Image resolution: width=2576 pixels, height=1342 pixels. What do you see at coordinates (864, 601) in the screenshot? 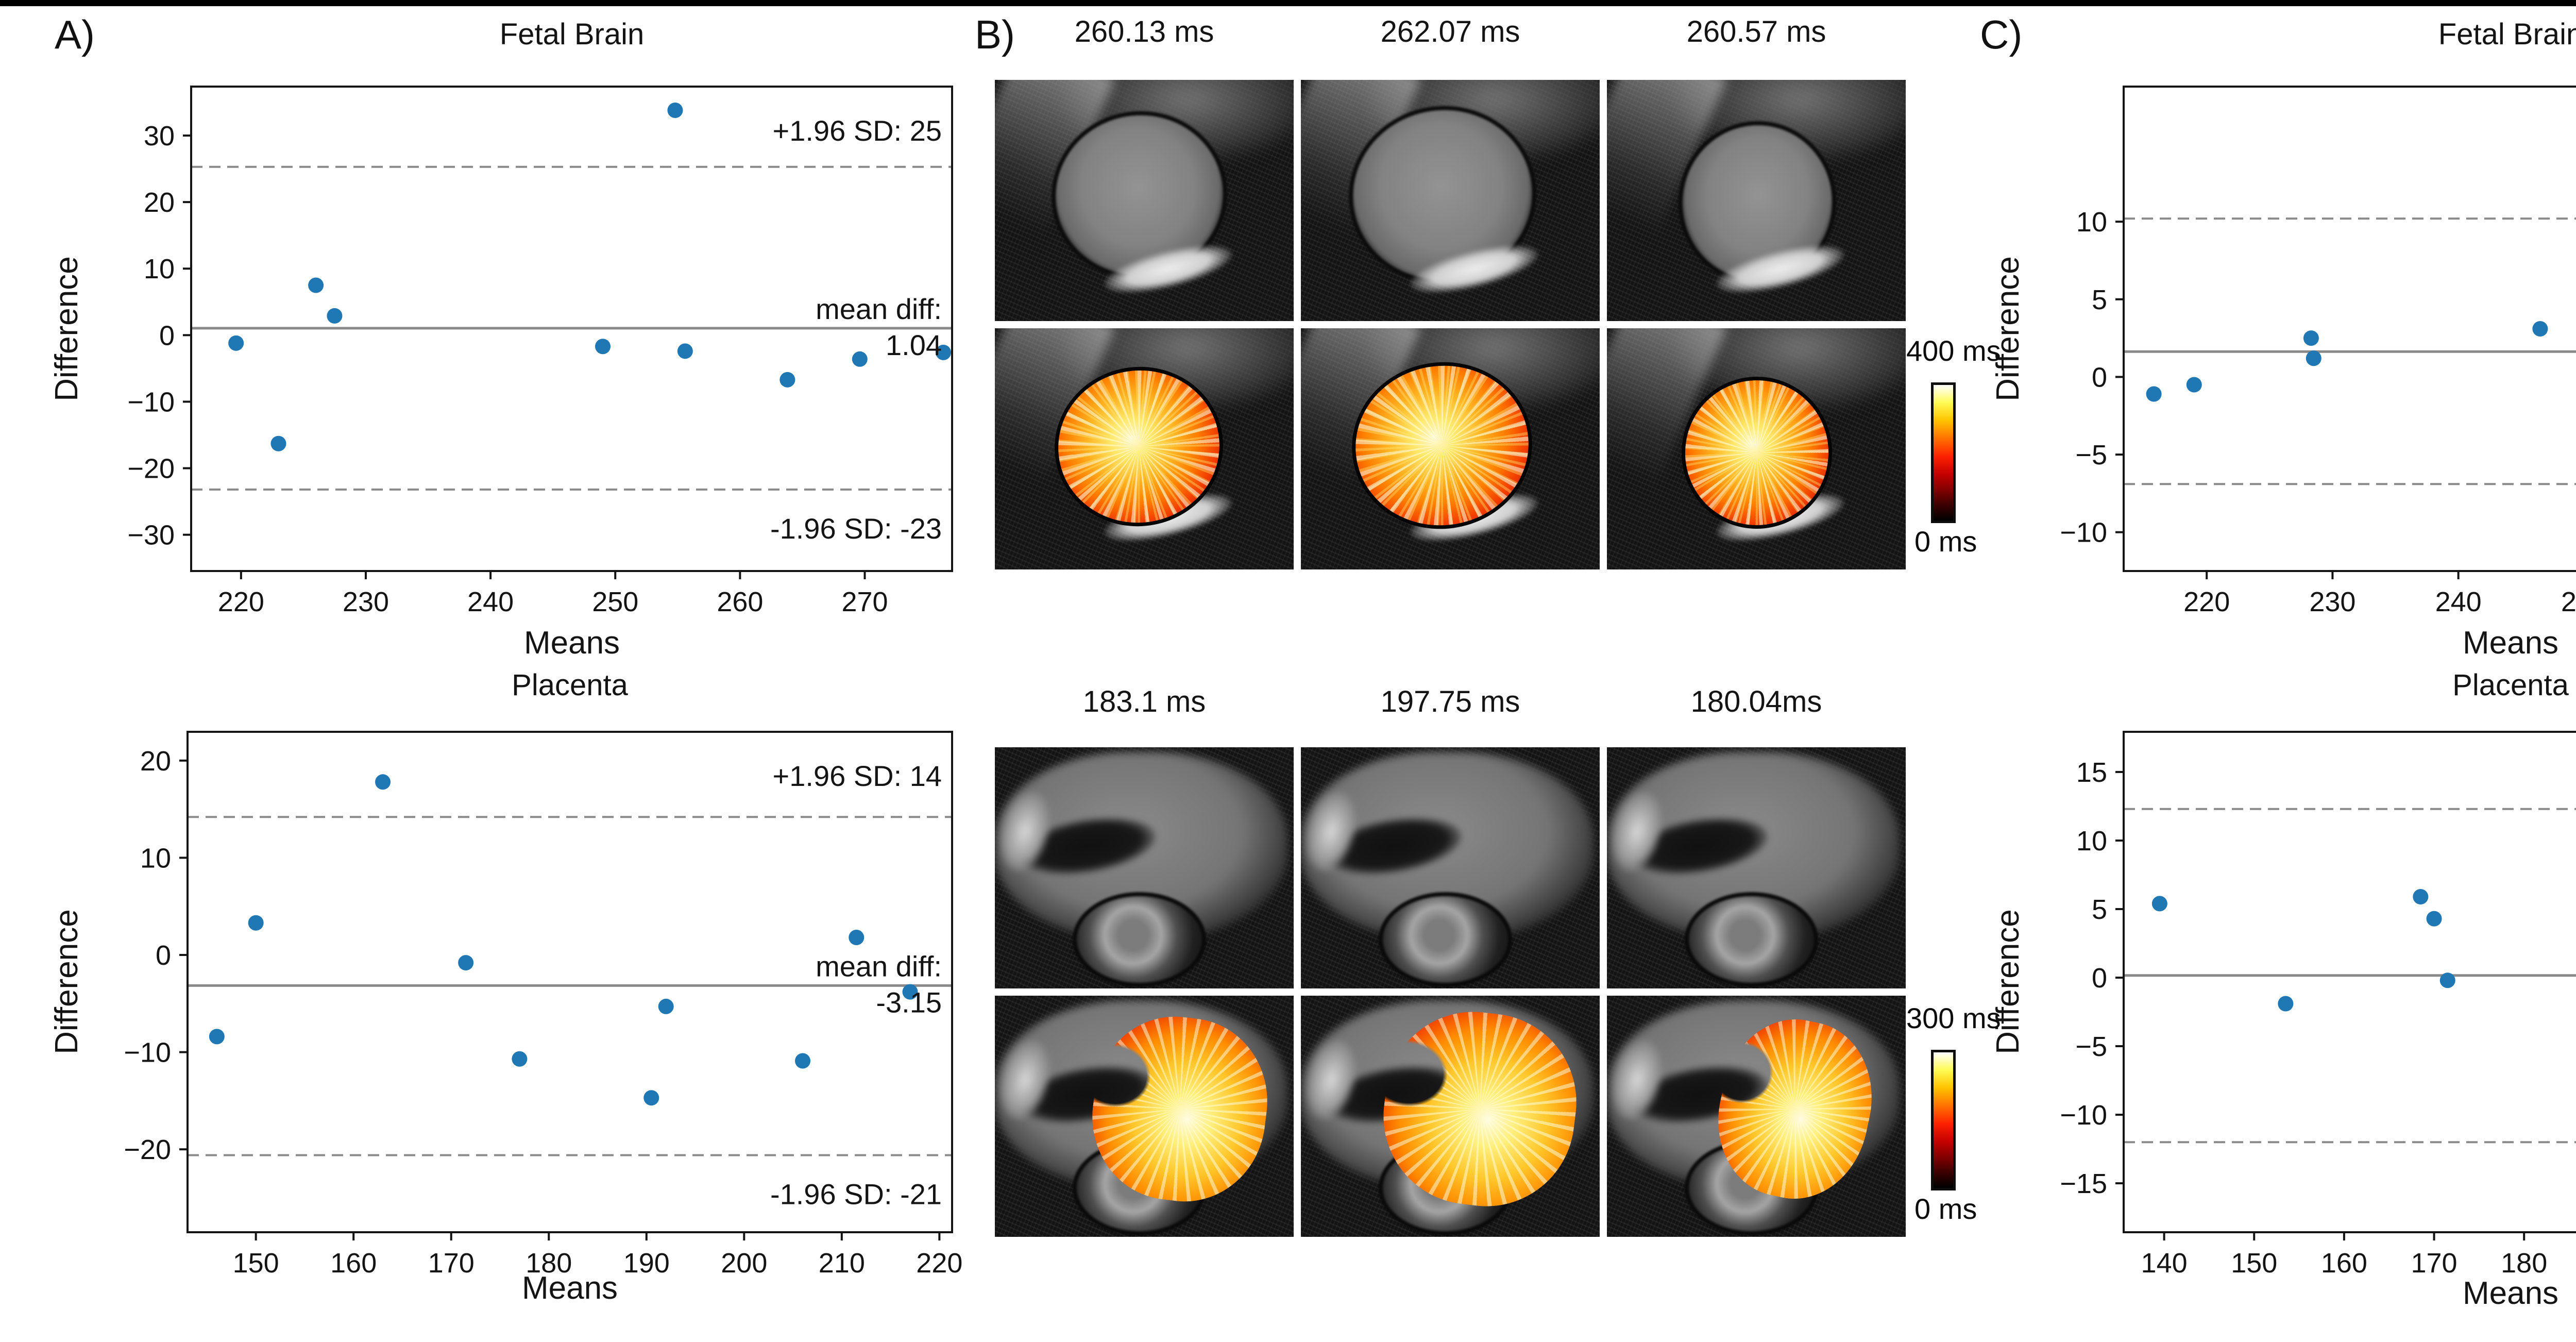
I see `x-tick-label: 270` at bounding box center [864, 601].